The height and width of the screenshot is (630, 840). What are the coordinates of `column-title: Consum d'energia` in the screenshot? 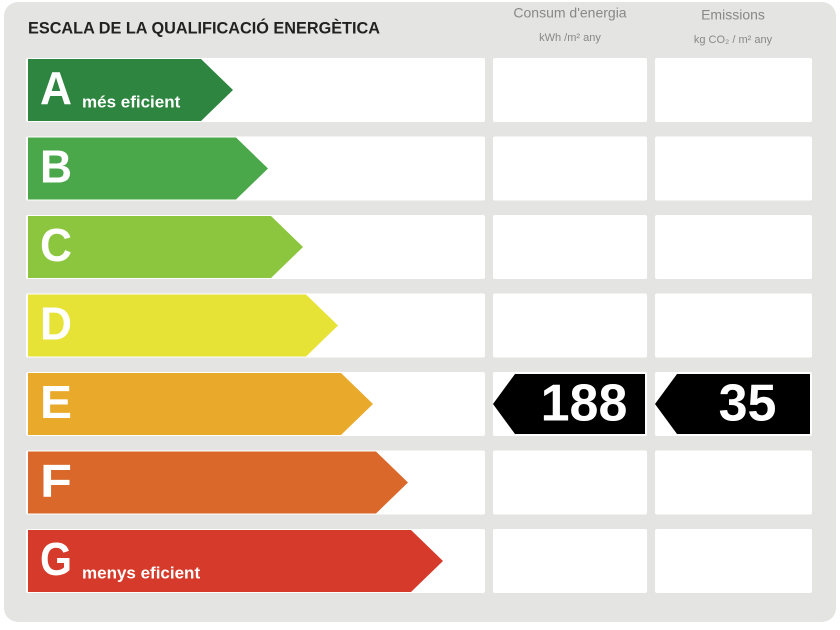 It's located at (569, 13).